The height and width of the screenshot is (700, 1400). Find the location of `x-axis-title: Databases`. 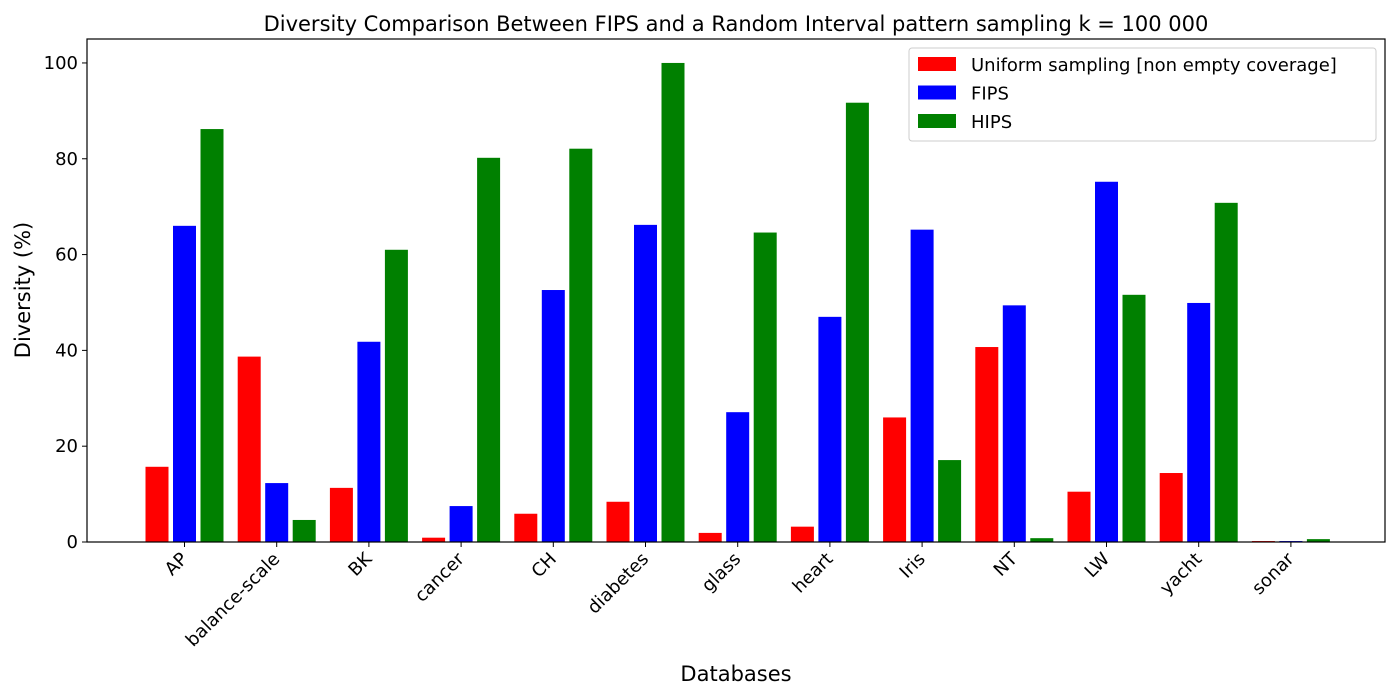

x-axis-title: Databases is located at coordinates (735, 674).